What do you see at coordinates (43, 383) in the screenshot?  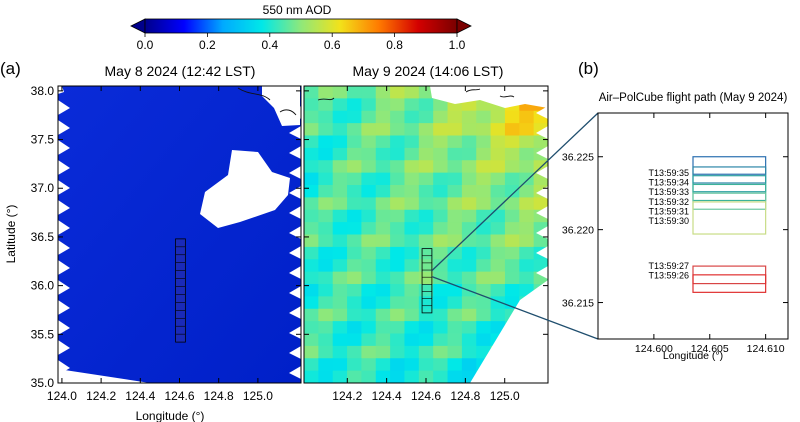 I see `panel-a-ytick-label: 35.0` at bounding box center [43, 383].